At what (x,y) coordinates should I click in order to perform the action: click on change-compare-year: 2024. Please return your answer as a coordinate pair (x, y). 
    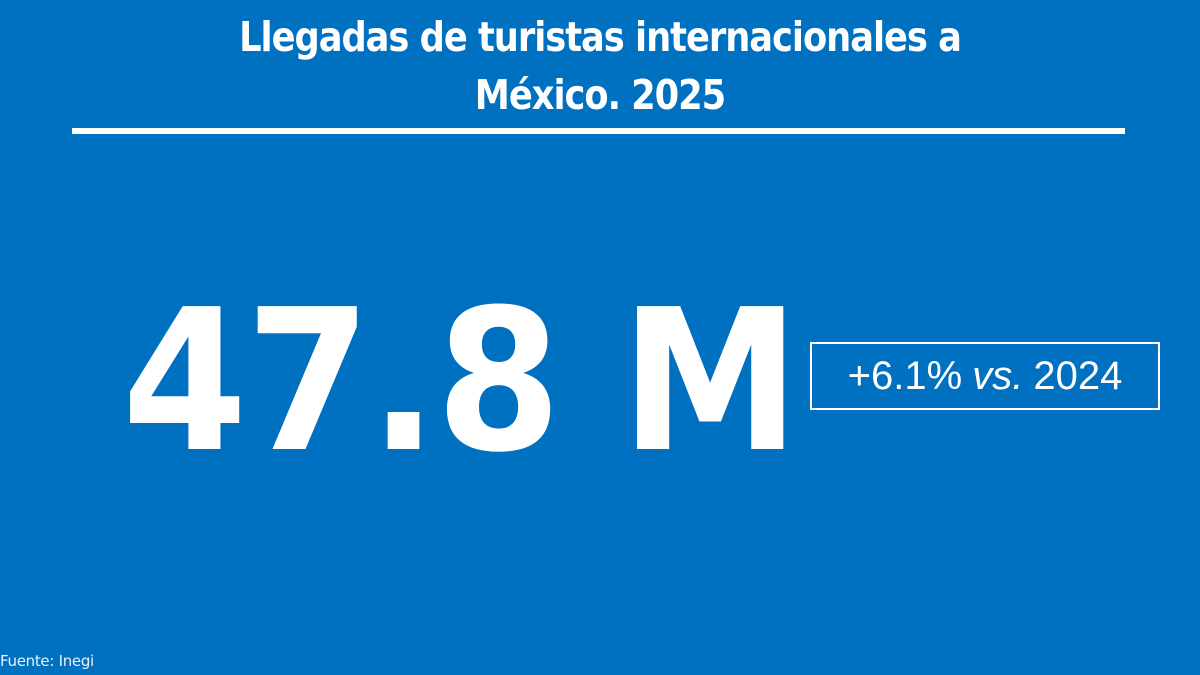
    Looking at the image, I should click on (1078, 375).